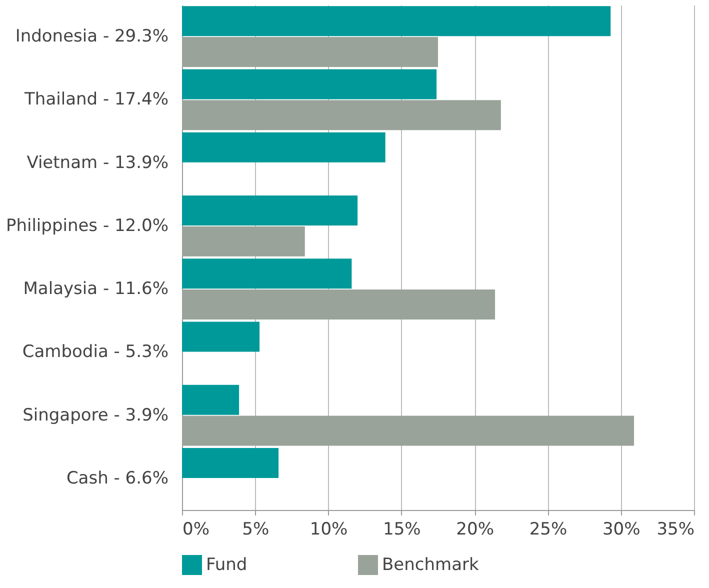  What do you see at coordinates (329, 530) in the screenshot?
I see `x-tick-label: 10%` at bounding box center [329, 530].